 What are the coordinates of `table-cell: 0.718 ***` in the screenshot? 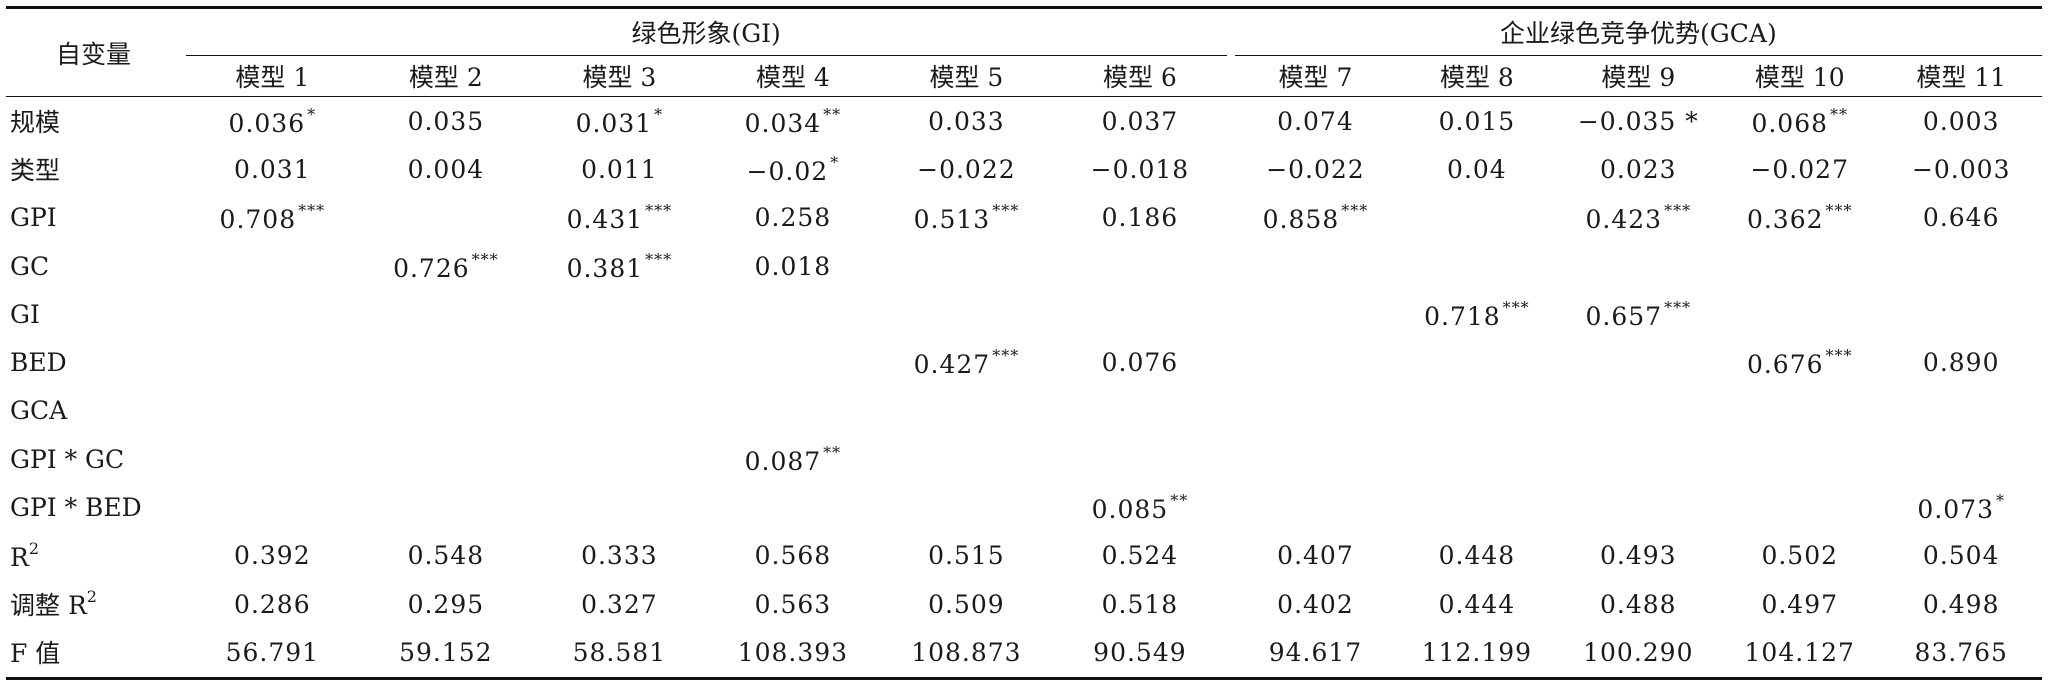 It's located at (1476, 314).